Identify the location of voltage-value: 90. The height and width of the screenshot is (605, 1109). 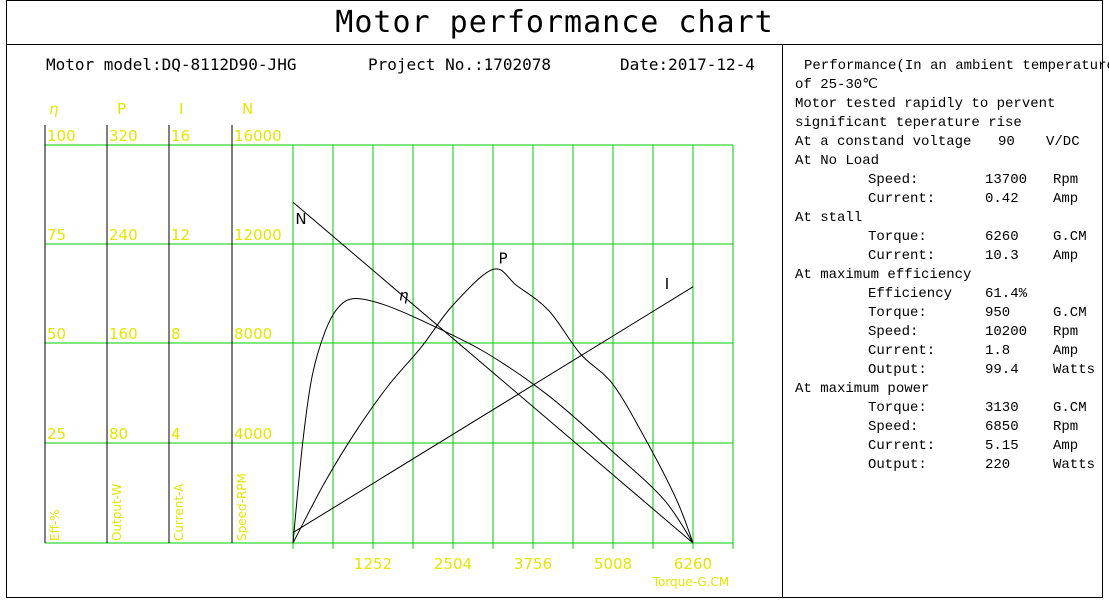
(1006, 142).